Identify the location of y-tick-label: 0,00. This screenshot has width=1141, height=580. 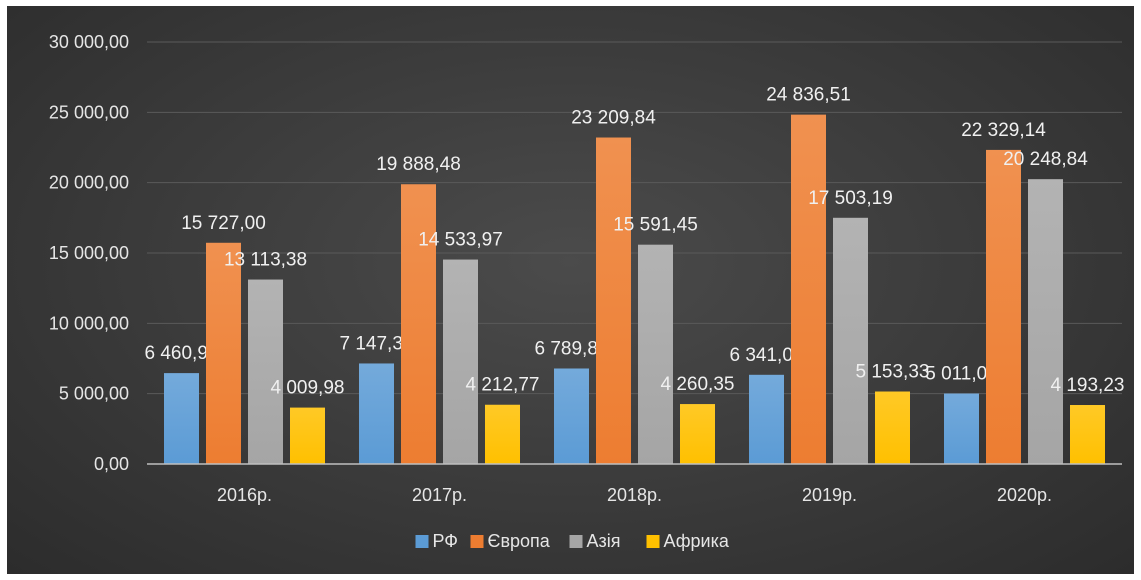
(111, 464).